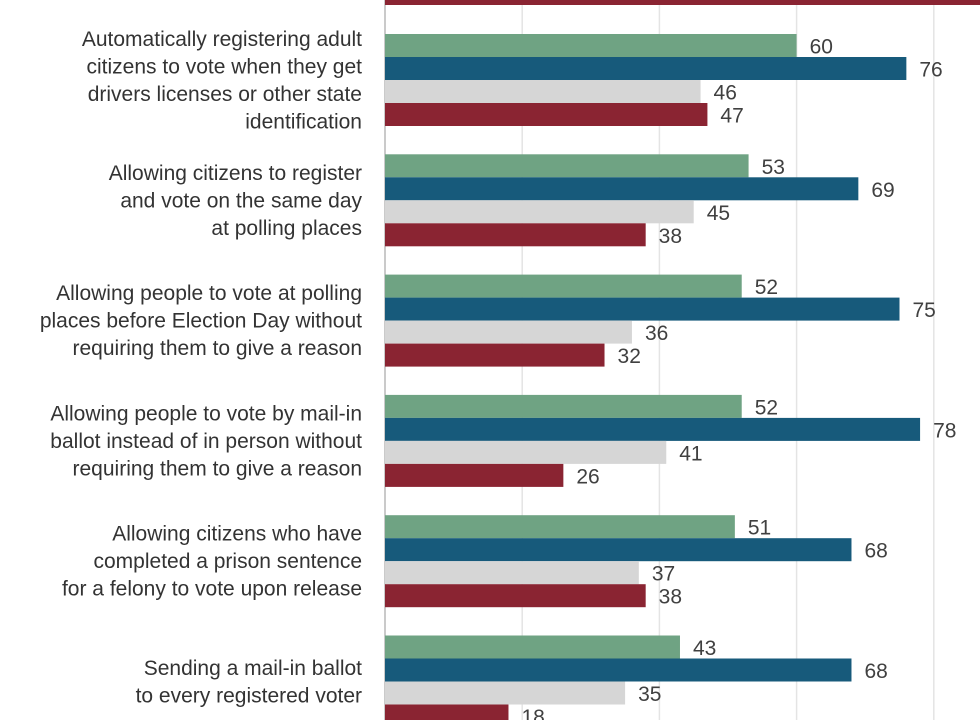  What do you see at coordinates (773, 167) in the screenshot?
I see `data-label-1-0: 53` at bounding box center [773, 167].